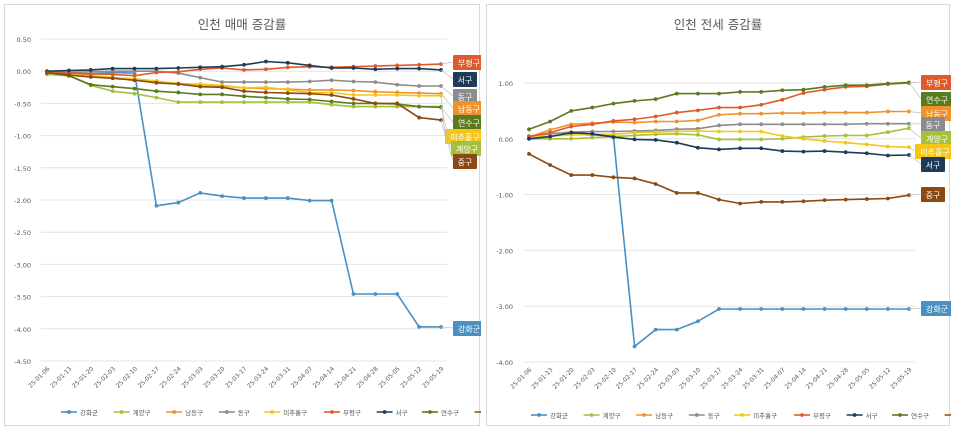  Describe the element at coordinates (464, 137) in the screenshot. I see `end-label: 미추홀구` at that location.